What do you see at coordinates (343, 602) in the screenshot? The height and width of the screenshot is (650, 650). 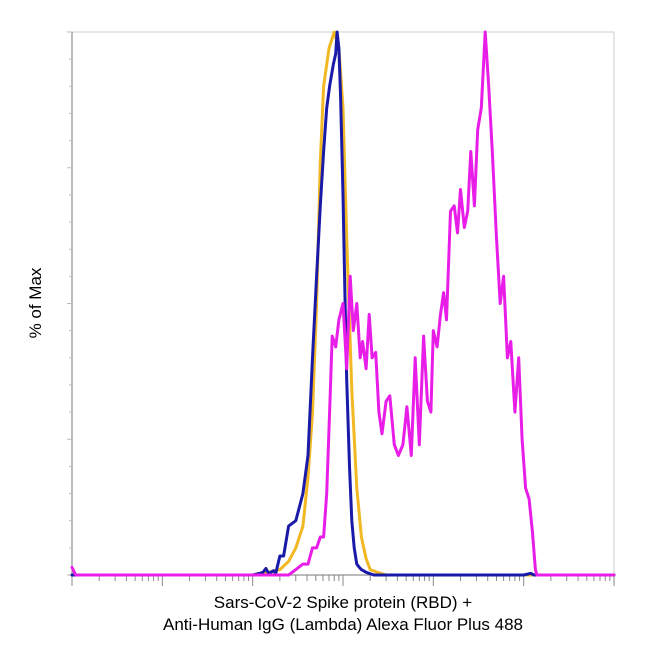 I see `x-axis-label-line-1: Sars-CoV-2 Spike protein (RBD) +` at bounding box center [343, 602].